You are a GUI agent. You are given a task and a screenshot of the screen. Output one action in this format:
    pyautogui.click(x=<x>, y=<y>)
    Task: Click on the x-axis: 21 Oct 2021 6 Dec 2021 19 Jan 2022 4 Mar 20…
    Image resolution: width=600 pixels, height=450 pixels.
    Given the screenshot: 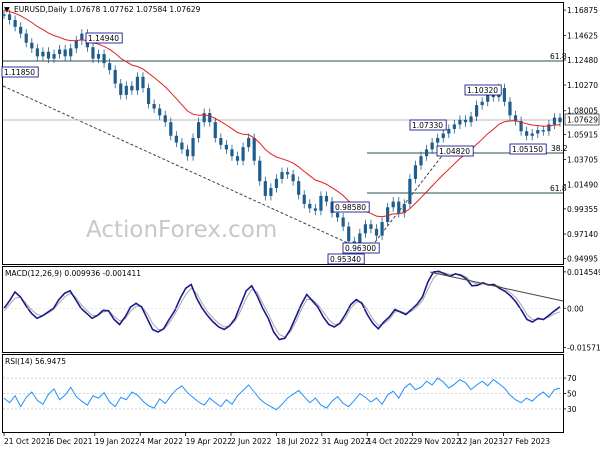 What is the action you would take?
    pyautogui.click(x=276, y=439)
    